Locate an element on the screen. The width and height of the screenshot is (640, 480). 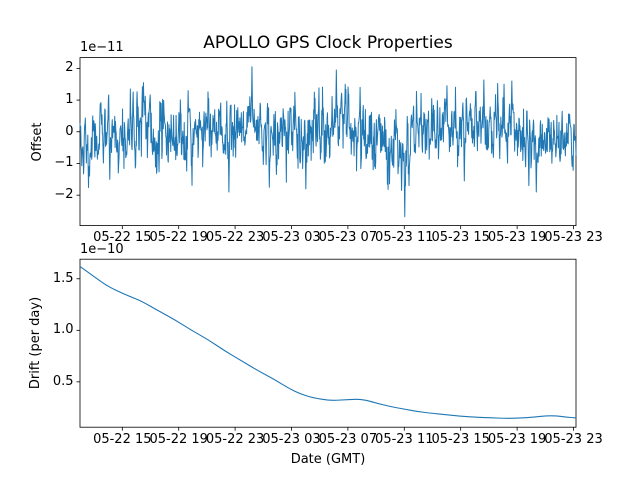
x-tick-label-offset: 05-23 03 is located at coordinates (291, 237).